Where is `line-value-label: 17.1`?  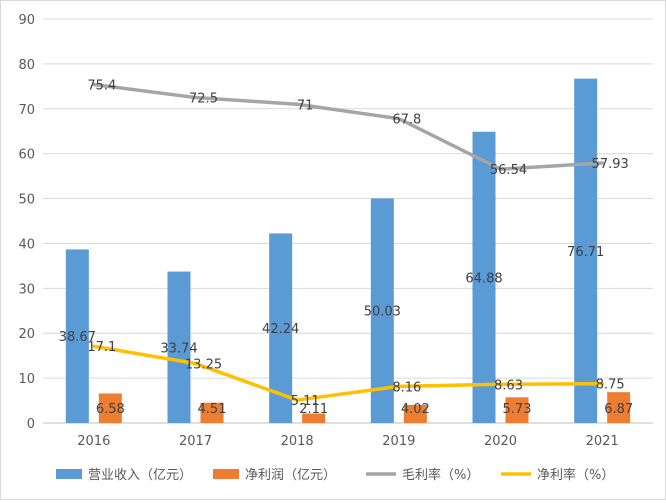
line-value-label: 17.1 is located at coordinates (101, 347).